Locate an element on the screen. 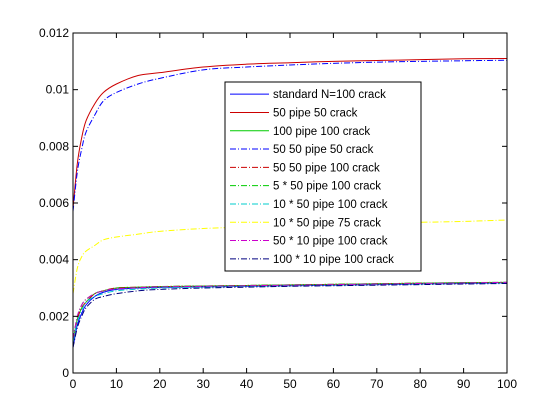 The height and width of the screenshot is (420, 560). legend-entry-label: 50 * 10 pipe 100 crack is located at coordinates (330, 242).